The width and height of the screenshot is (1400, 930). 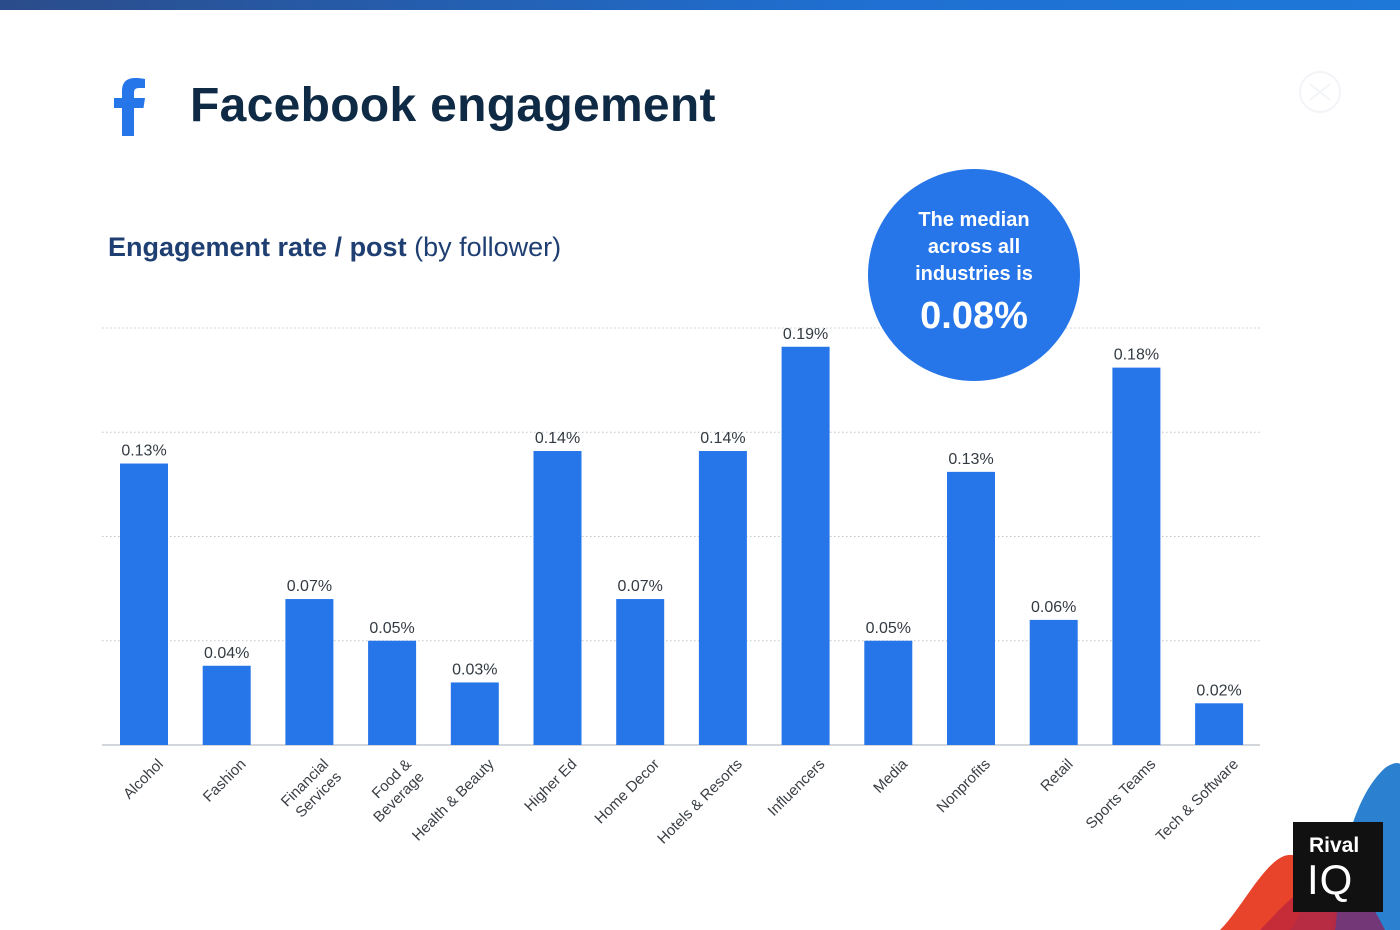 I want to click on data-label: 0.02%, so click(x=1218, y=690).